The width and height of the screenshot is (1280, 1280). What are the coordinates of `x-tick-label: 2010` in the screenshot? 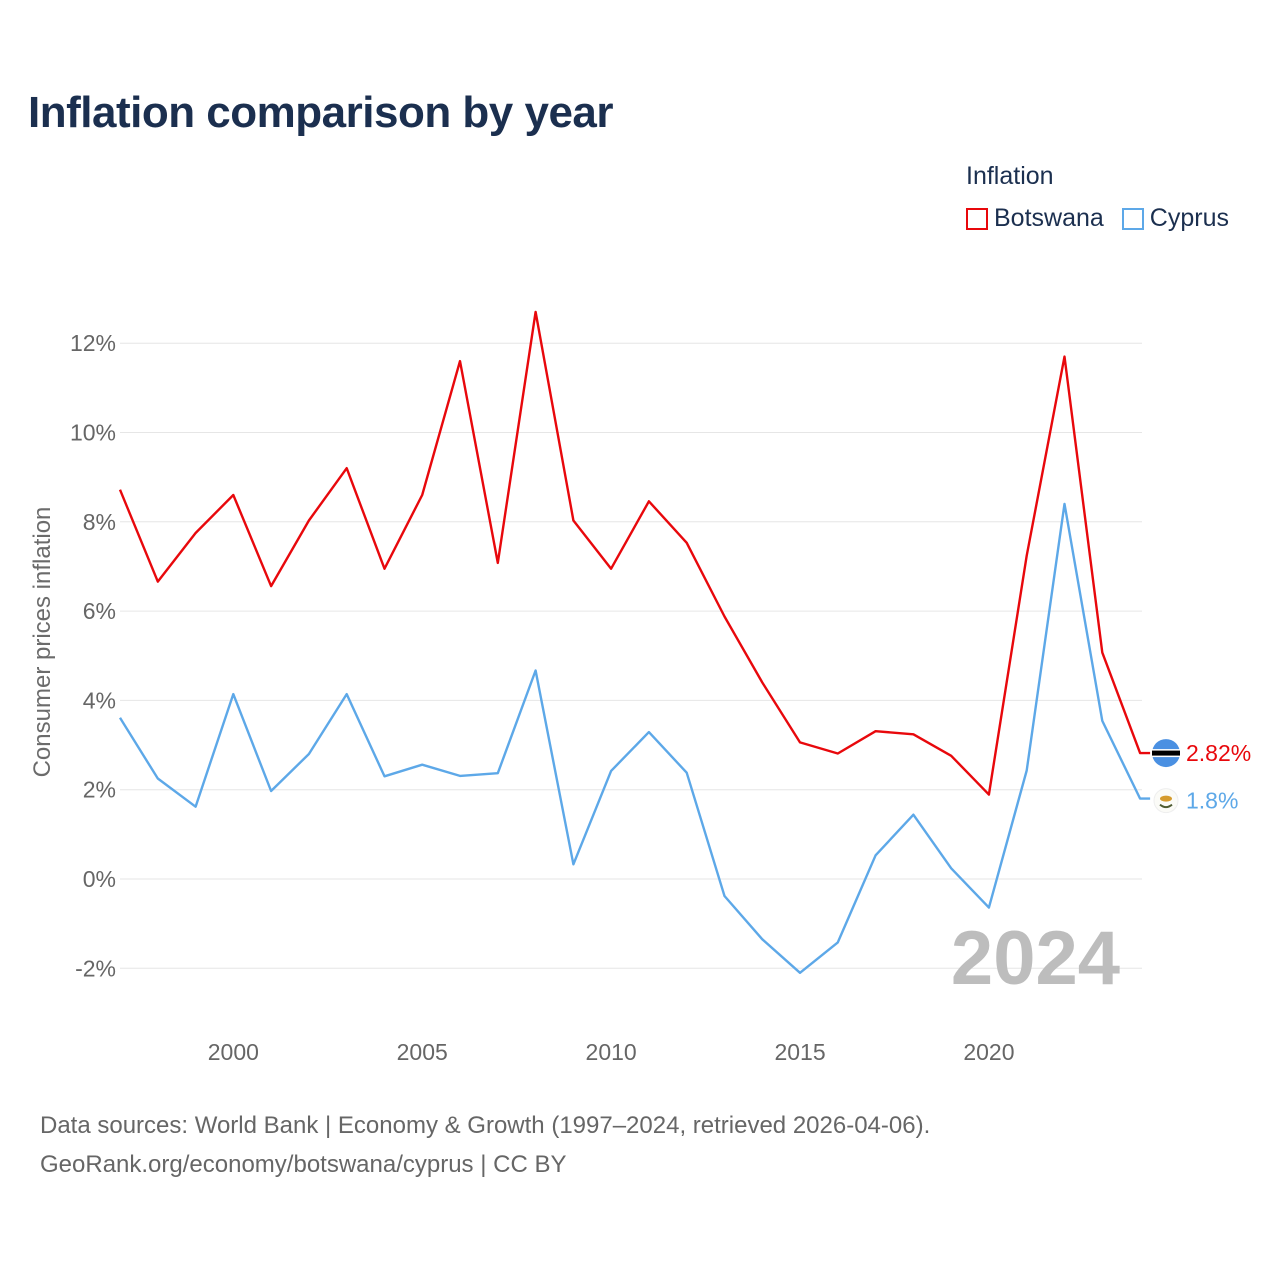 It's located at (611, 1052).